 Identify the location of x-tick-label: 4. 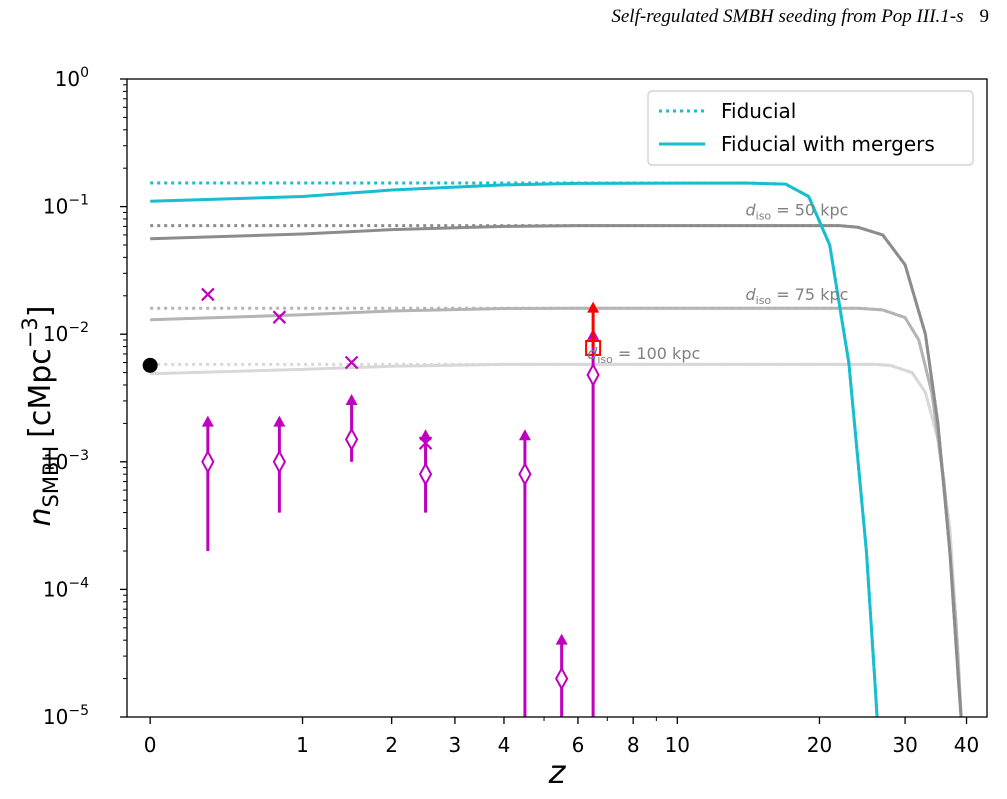
(504, 745).